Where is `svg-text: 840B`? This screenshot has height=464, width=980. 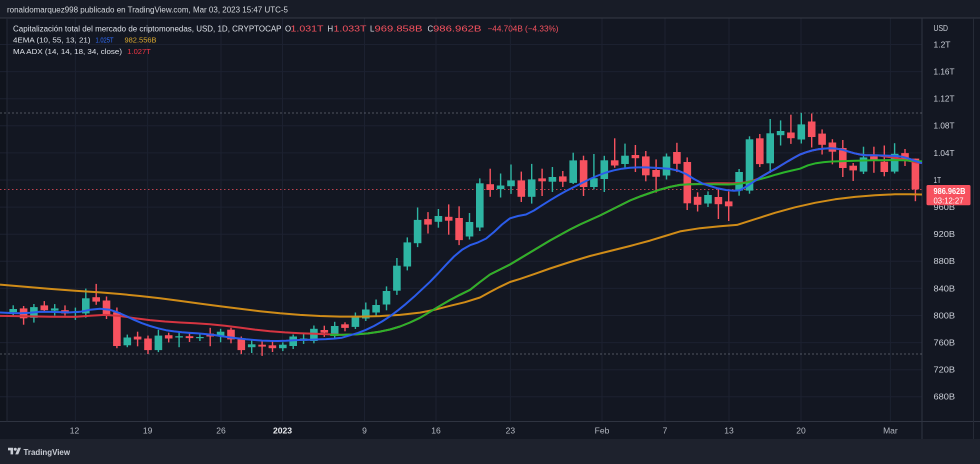 svg-text: 840B is located at coordinates (945, 288).